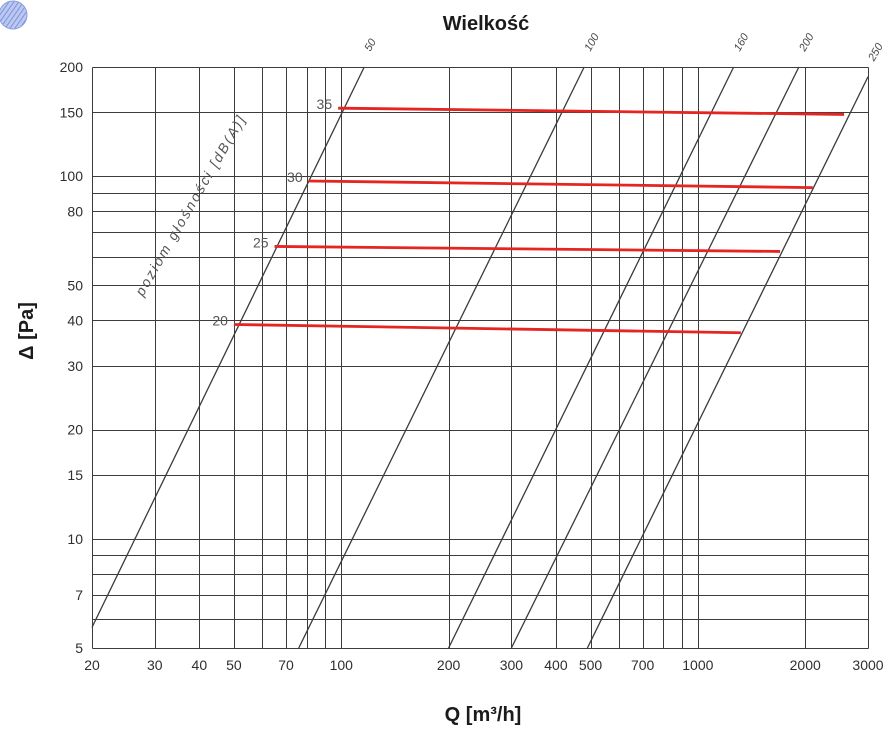 This screenshot has width=895, height=733. What do you see at coordinates (805, 665) in the screenshot?
I see `x-tick-label: 2000` at bounding box center [805, 665].